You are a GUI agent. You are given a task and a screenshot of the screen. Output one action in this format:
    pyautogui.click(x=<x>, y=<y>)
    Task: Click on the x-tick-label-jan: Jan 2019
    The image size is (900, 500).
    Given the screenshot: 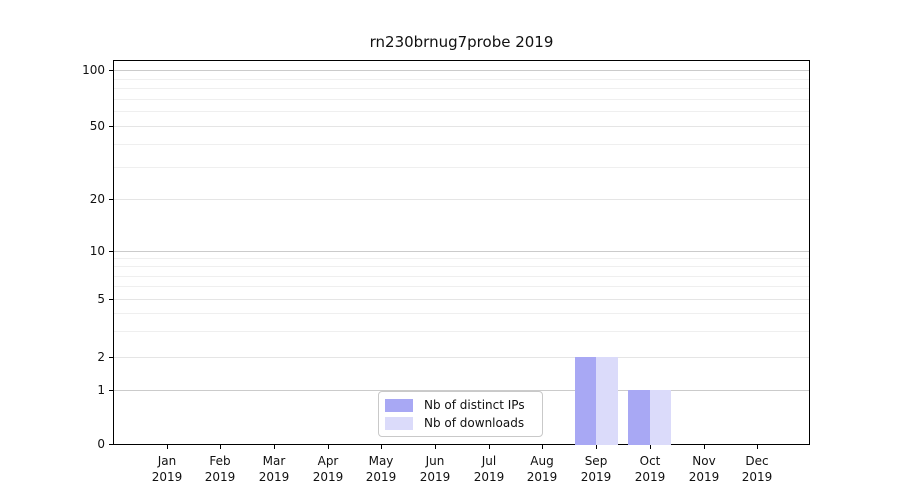 What is the action you would take?
    pyautogui.click(x=167, y=469)
    